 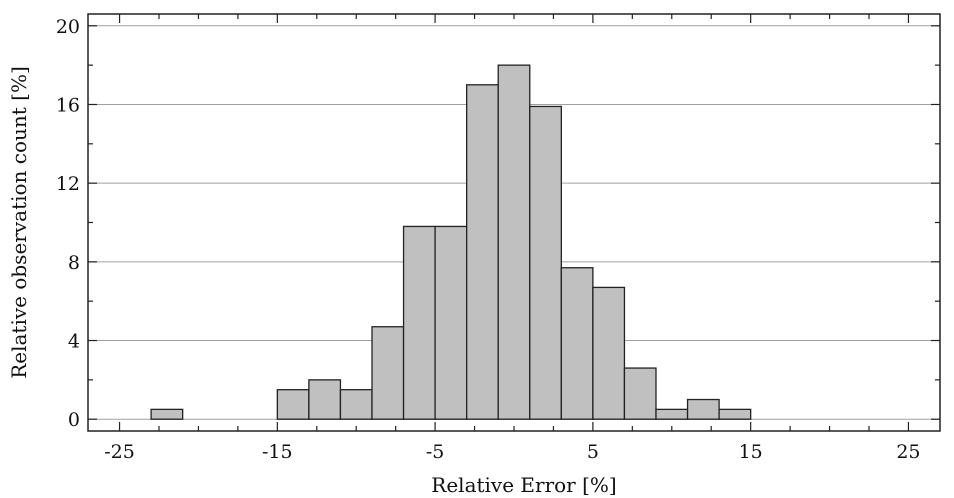 I want to click on y-tick-label: 4, so click(x=74, y=342).